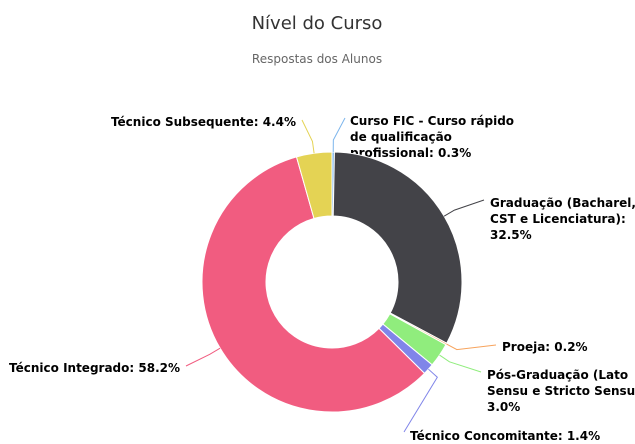 The image size is (635, 444). I want to click on data-label: Técnico Subsequente: 4.4%, so click(203, 122).